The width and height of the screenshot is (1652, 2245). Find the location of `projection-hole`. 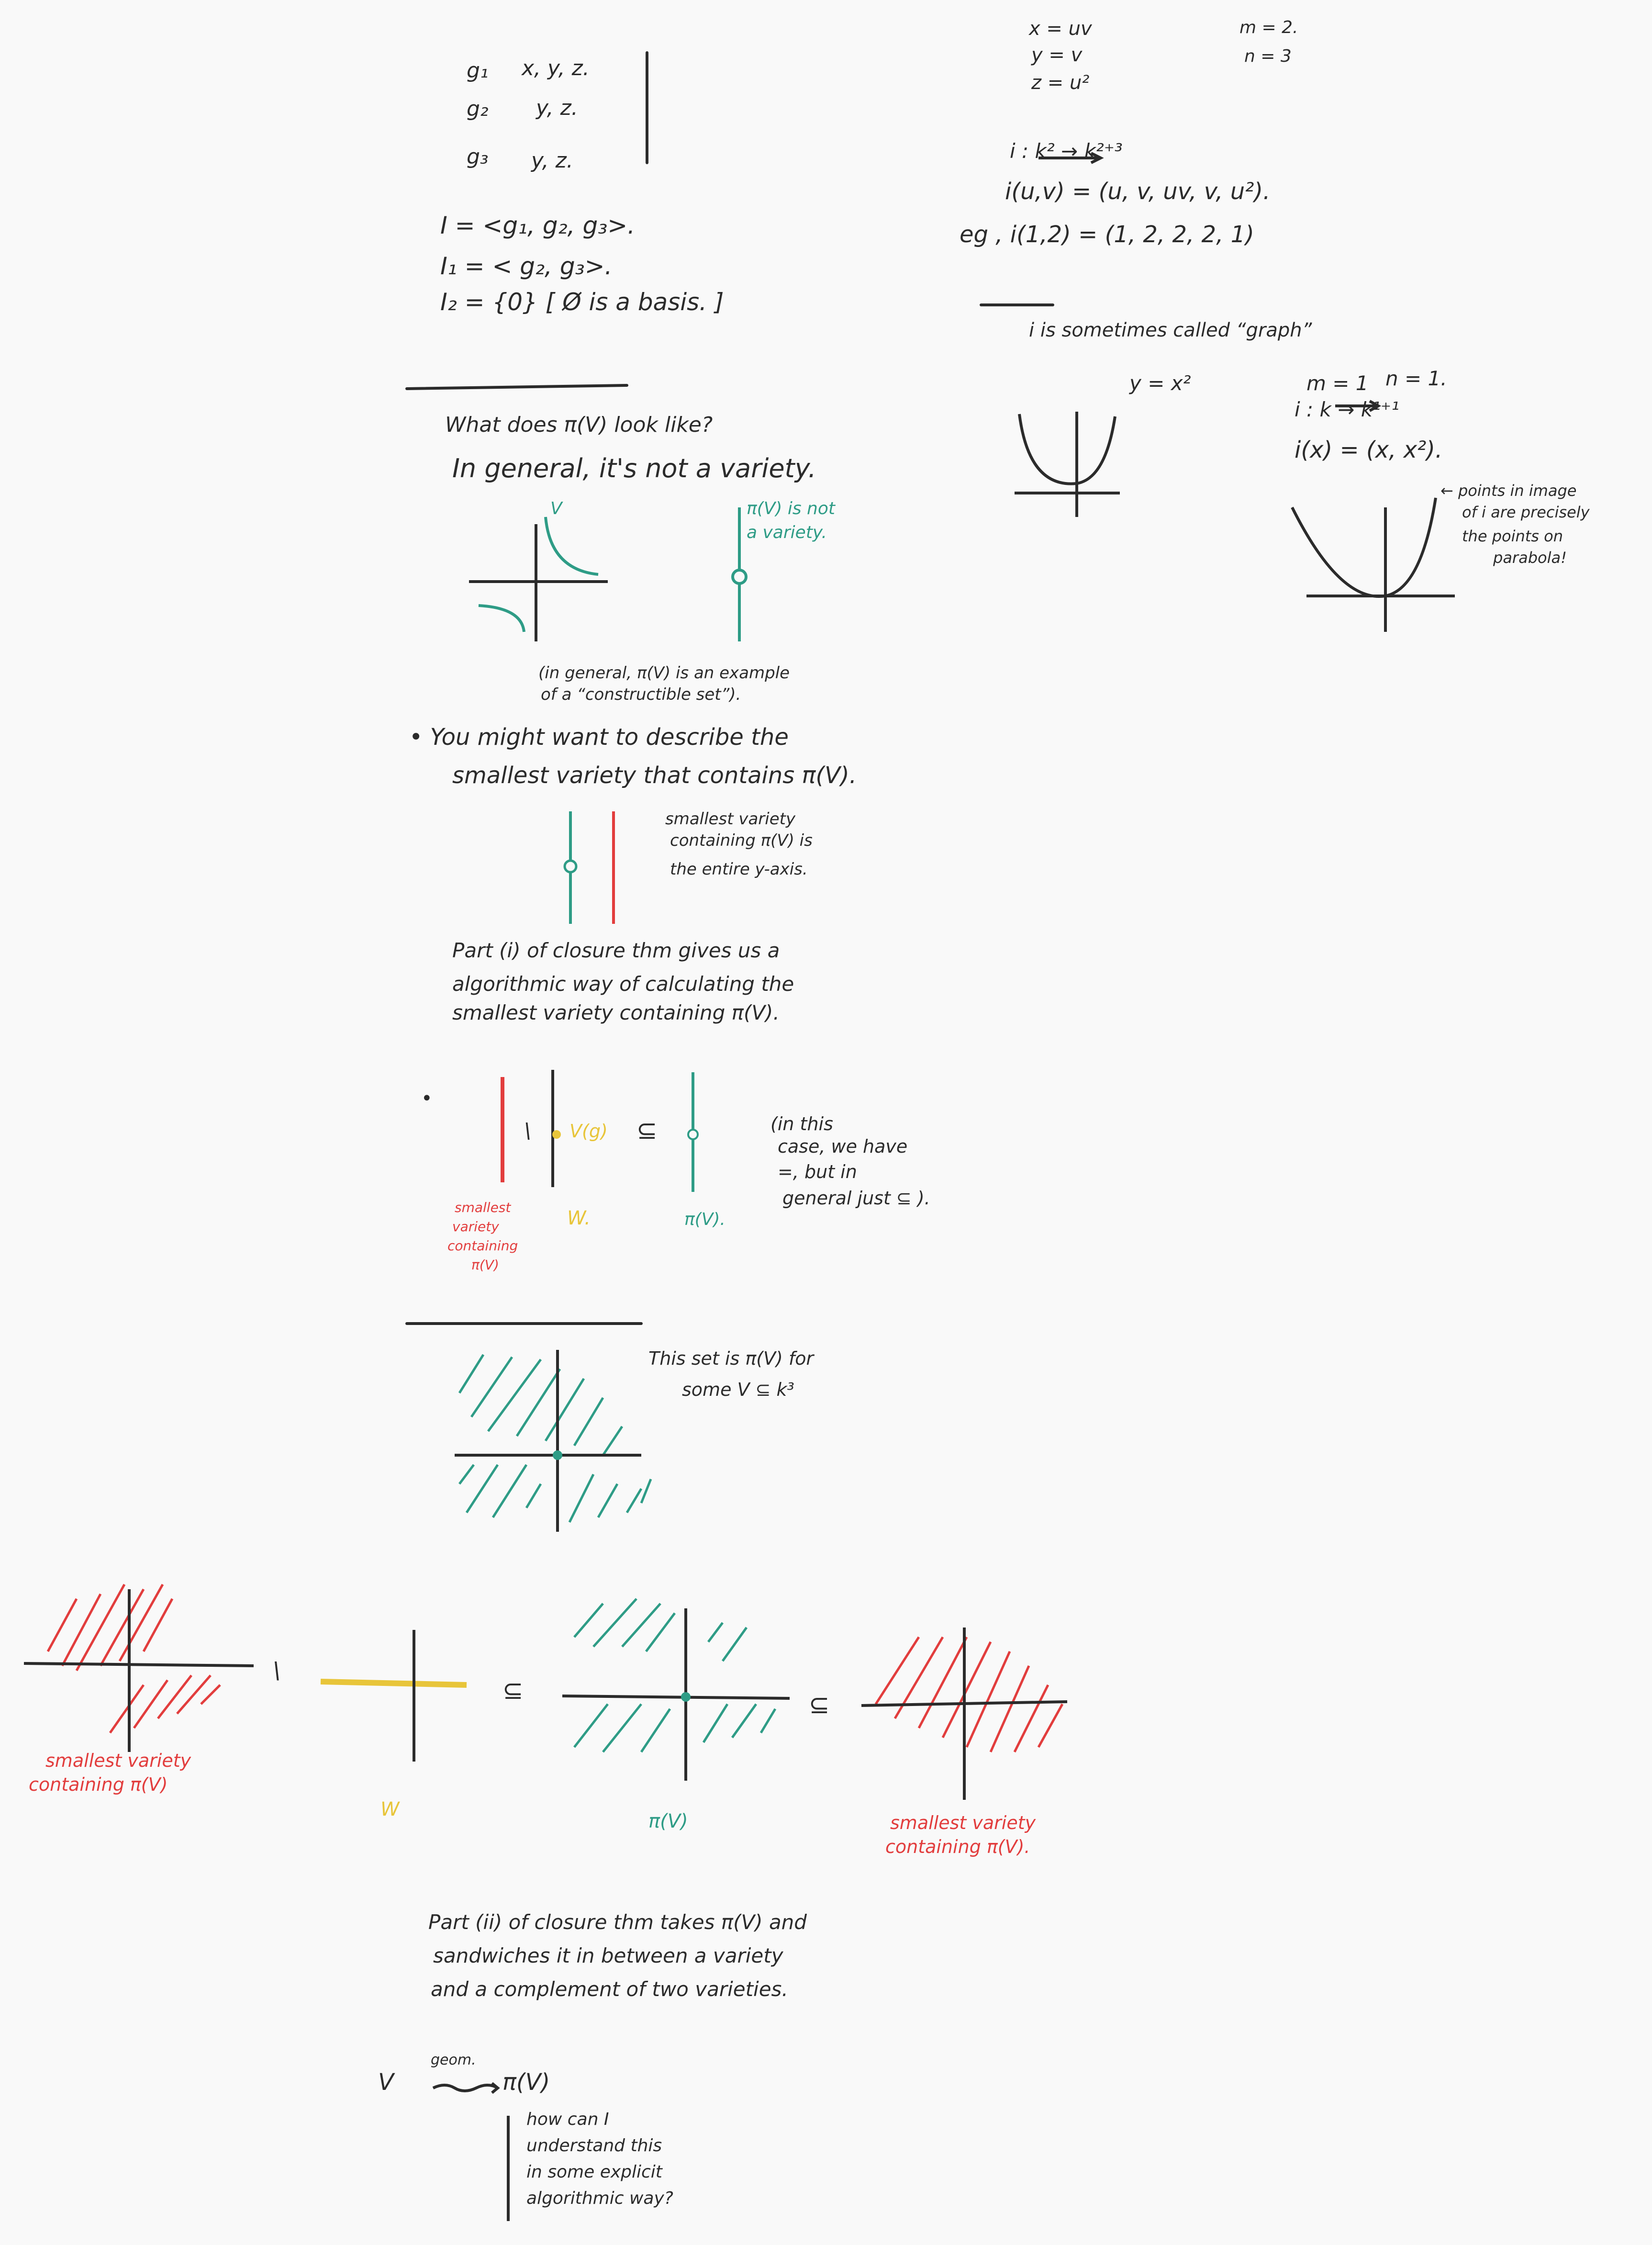

projection-hole is located at coordinates (739, 577).